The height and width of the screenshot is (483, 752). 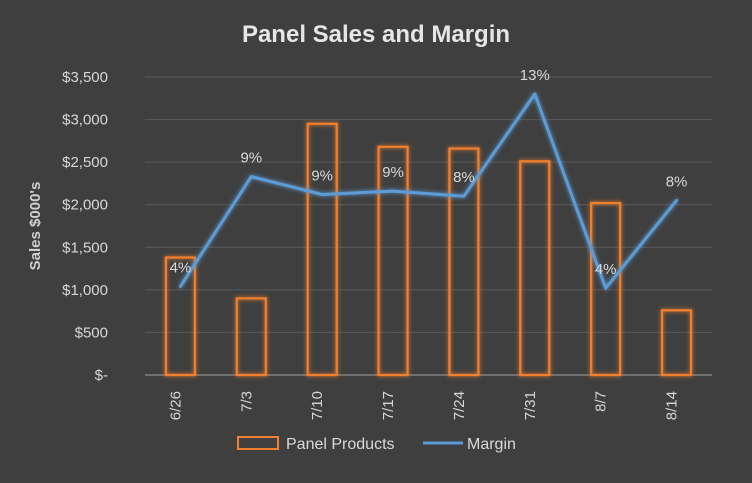 I want to click on x-tick-label: 6/26, so click(x=175, y=405).